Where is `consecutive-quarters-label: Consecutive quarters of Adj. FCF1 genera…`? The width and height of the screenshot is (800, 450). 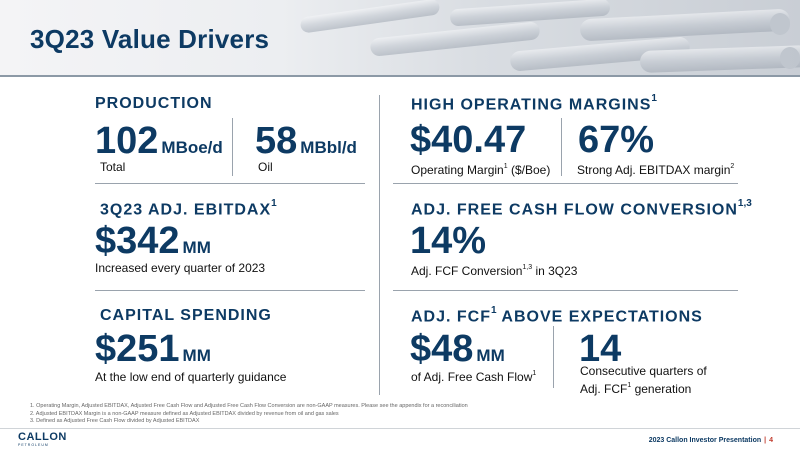 consecutive-quarters-label: Consecutive quarters of Adj. FCF1 genera… is located at coordinates (643, 380).